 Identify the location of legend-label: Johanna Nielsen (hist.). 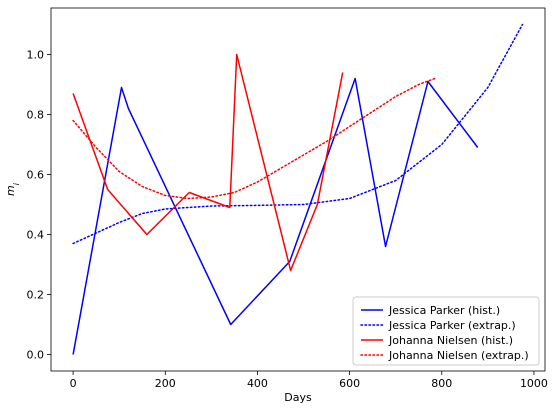
(450, 340).